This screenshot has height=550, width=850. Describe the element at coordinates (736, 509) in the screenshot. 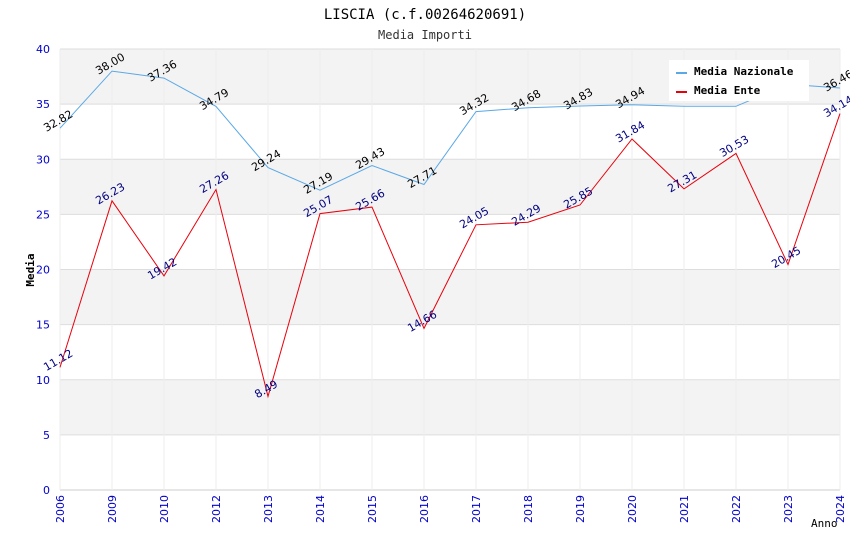

I see `x-tick-label: 2022` at that location.